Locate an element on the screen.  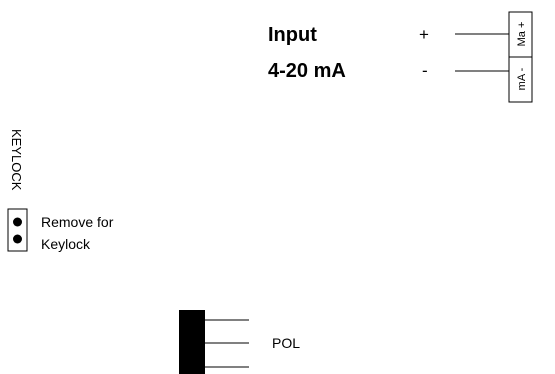
pol-connector is located at coordinates (192, 342).